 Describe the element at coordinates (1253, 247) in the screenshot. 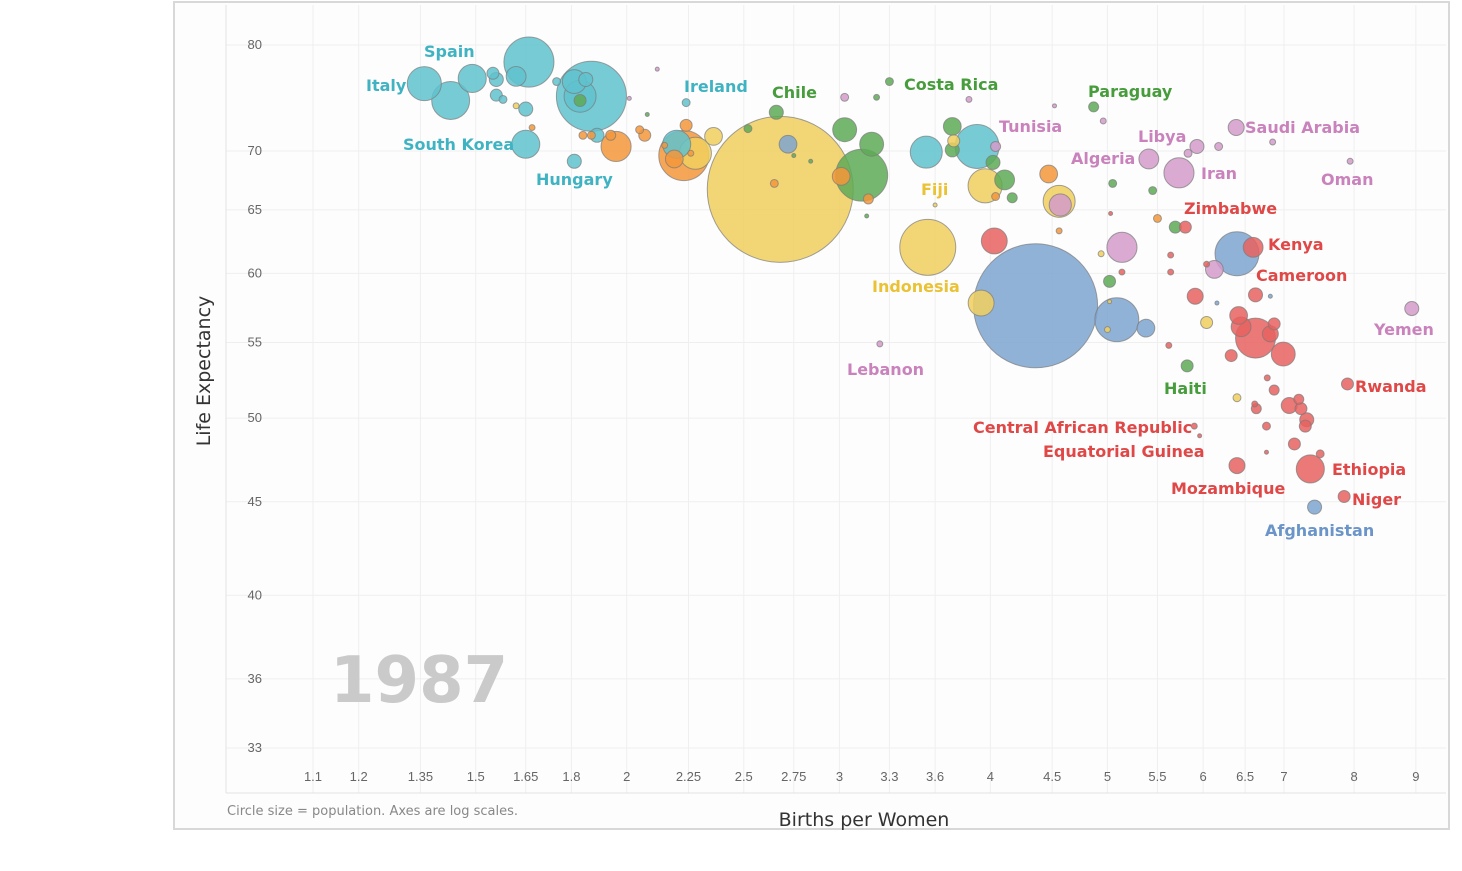

I see `bubble-kenya` at that location.